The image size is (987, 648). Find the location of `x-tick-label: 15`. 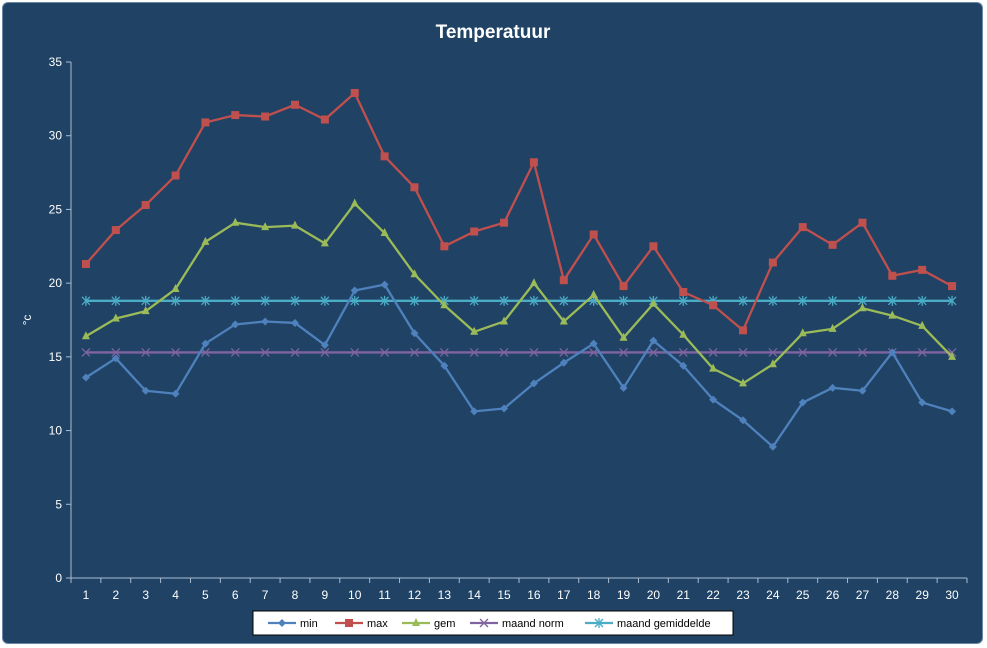

x-tick-label: 15 is located at coordinates (504, 595).